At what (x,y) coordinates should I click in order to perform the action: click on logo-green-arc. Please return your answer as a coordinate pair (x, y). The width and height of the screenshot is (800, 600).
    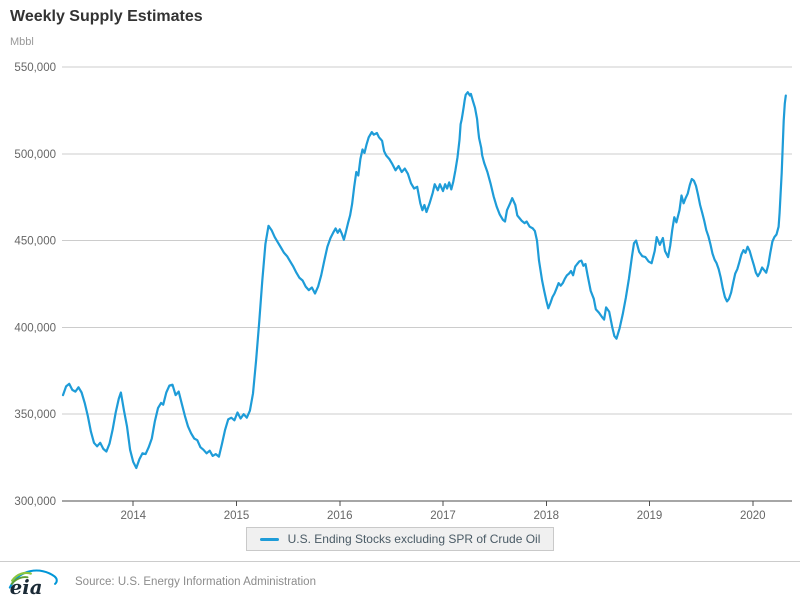
    Looking at the image, I should click on (21, 576).